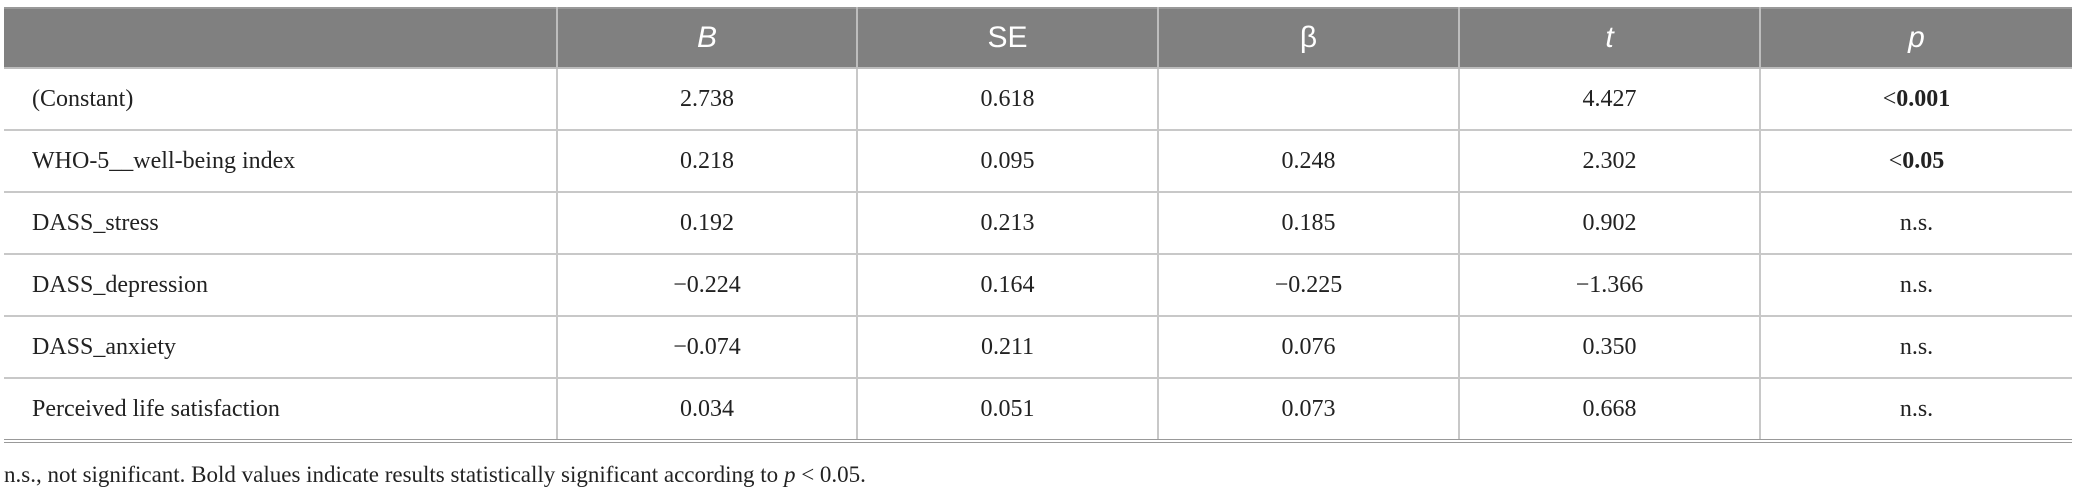 The width and height of the screenshot is (2078, 498). I want to click on table-cell: 0.248, so click(1308, 161).